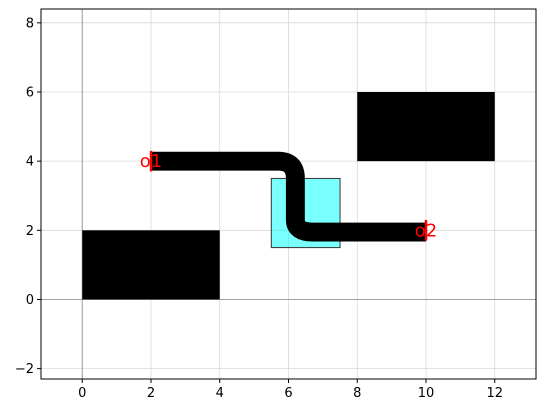 The height and width of the screenshot is (413, 546). Describe the element at coordinates (357, 393) in the screenshot. I see `x-tick-label: 8` at that location.